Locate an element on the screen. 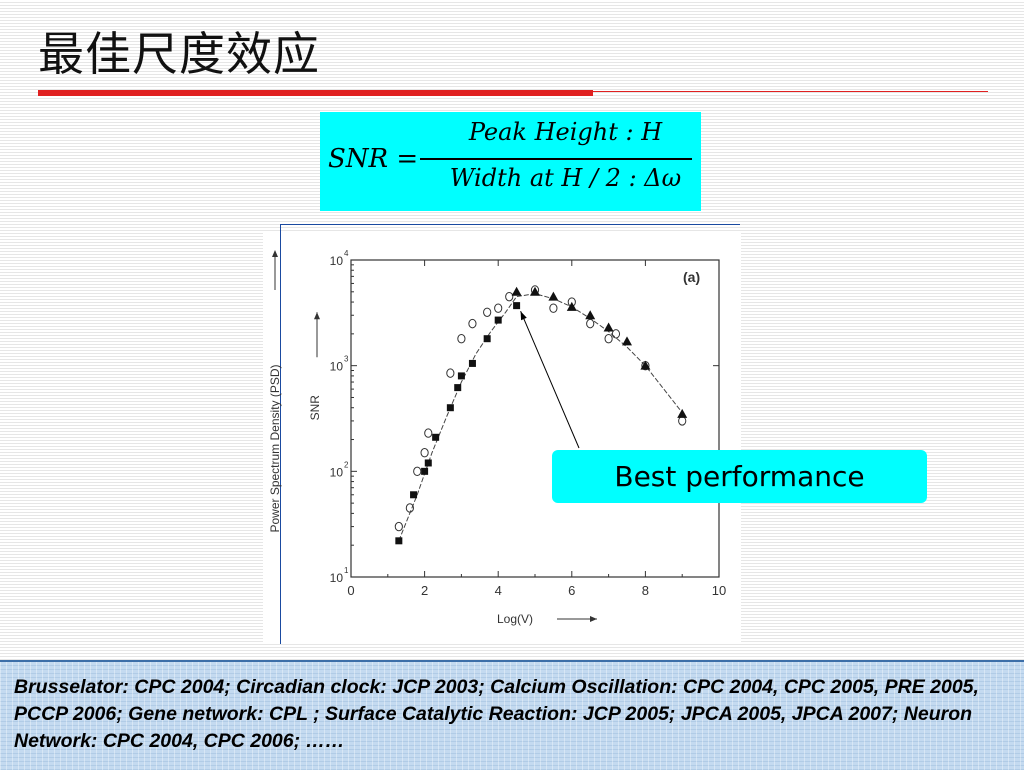  formula-fraction-bar is located at coordinates (556, 159).